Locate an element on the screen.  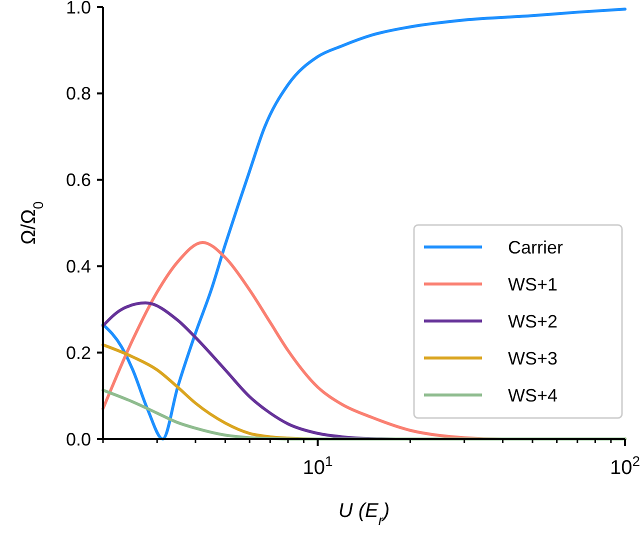
x-axis-title: U (E$_{r}$) is located at coordinates (364, 514).